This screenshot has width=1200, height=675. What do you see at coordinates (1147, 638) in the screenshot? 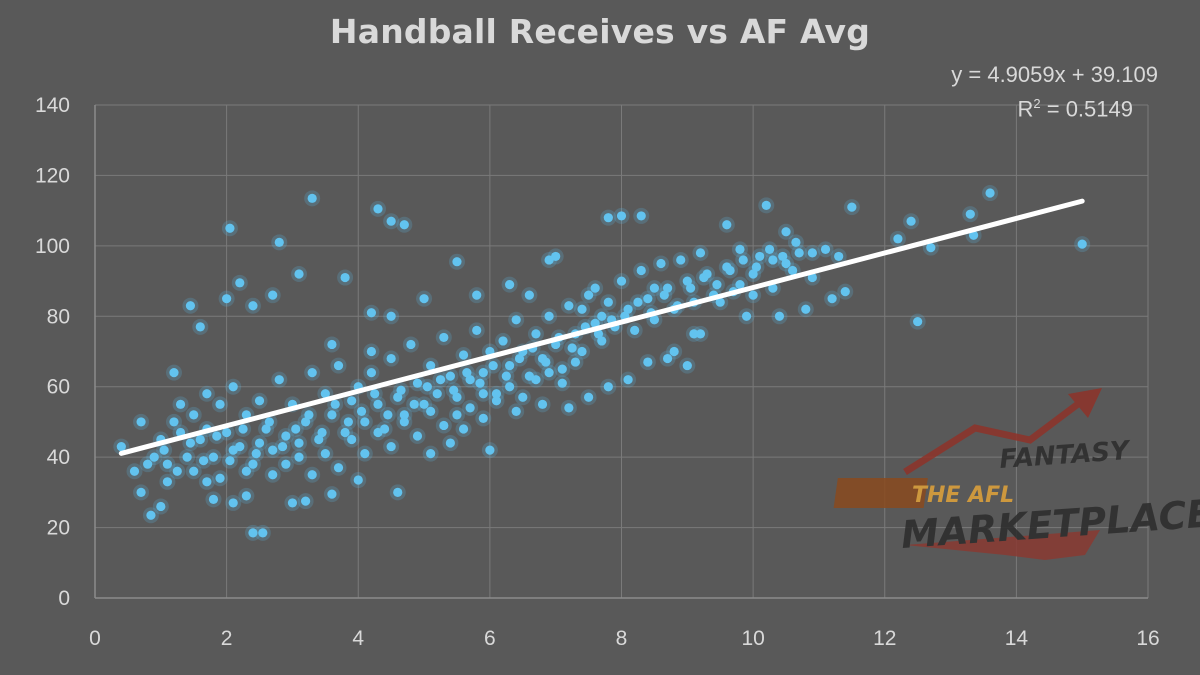
I see `x-tick-label: 16` at bounding box center [1147, 638].